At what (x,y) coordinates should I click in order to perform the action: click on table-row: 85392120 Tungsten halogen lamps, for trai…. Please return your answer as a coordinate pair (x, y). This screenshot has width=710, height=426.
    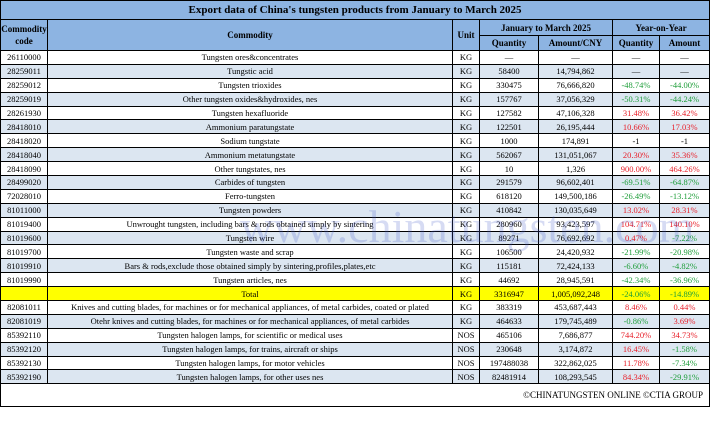
    Looking at the image, I should click on (355, 349).